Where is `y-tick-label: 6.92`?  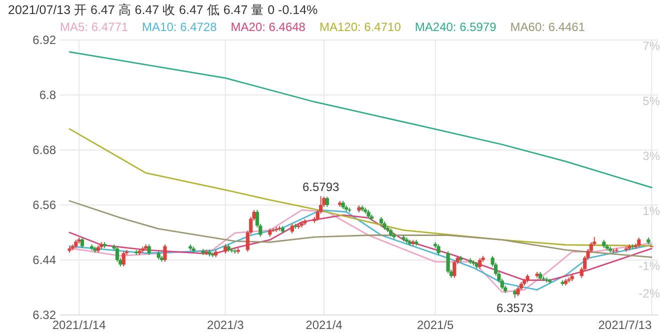 y-tick-label: 6.92 is located at coordinates (44, 40).